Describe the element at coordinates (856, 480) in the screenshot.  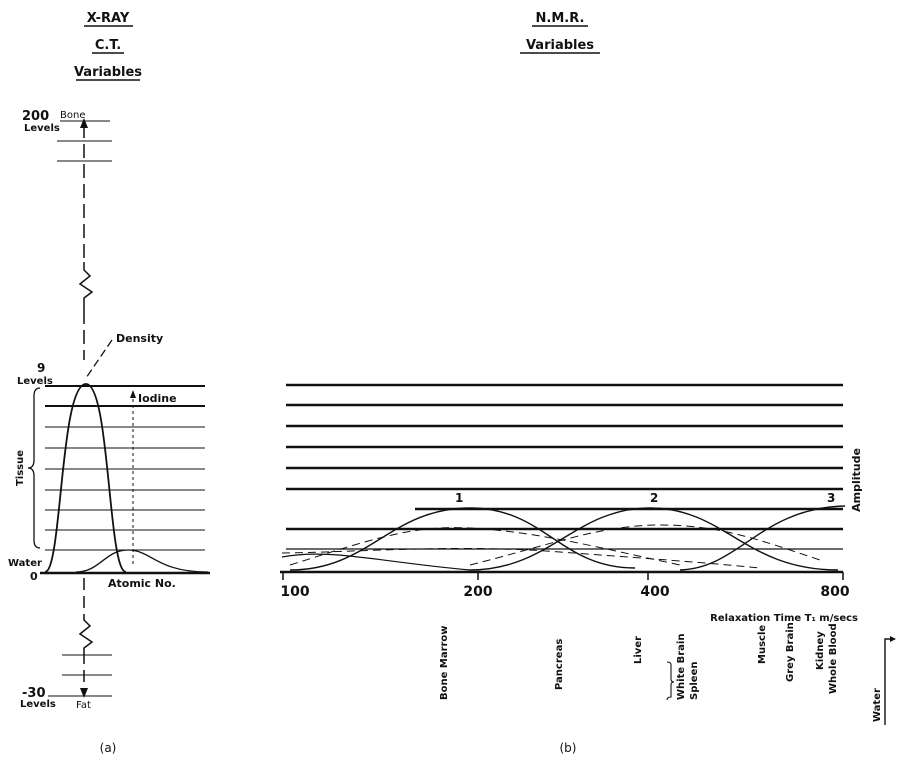
I see `amplitude-label: Amplitude` at that location.